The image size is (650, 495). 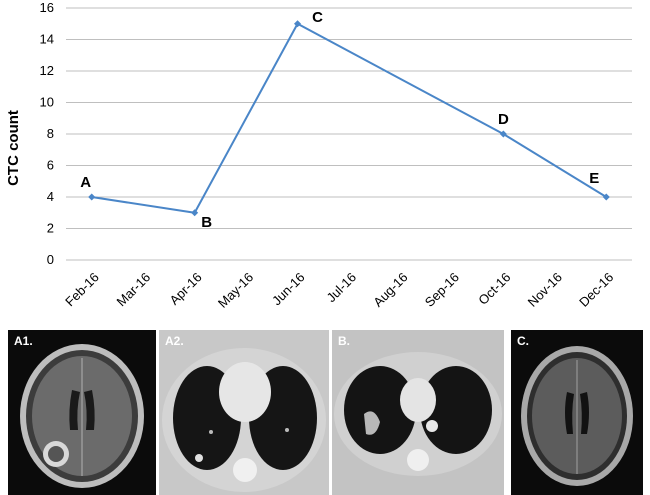 I want to click on panel-c-label: C., so click(x=523, y=341).